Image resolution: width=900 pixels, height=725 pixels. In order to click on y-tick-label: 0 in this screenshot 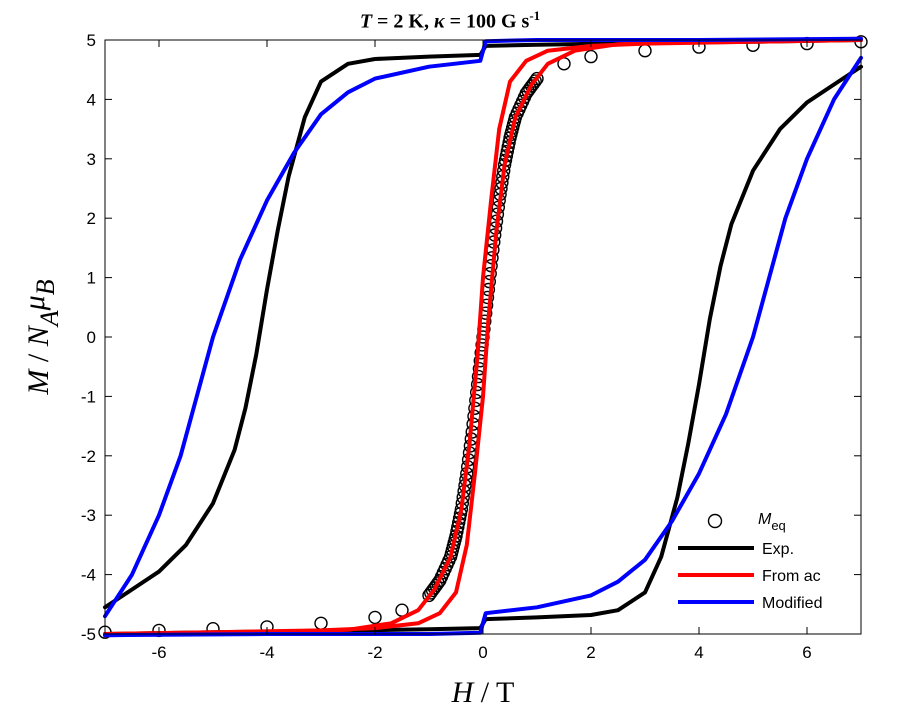, I will do `click(91, 337)`.